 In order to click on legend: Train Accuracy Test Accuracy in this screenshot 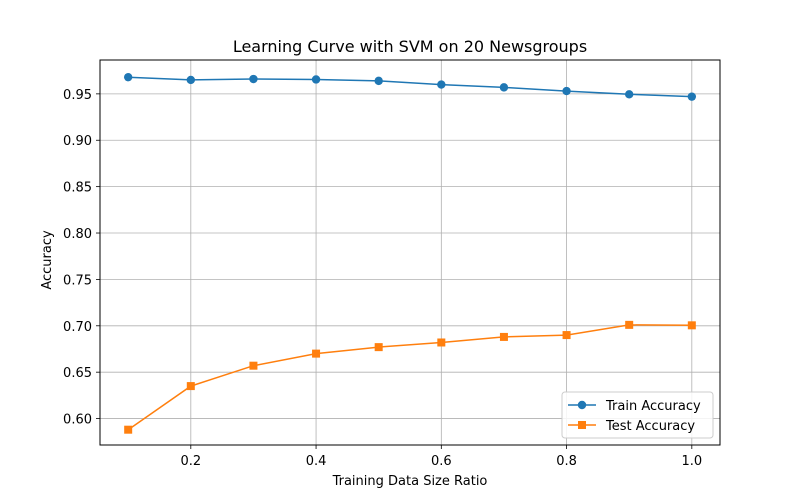, I will do `click(637, 415)`.